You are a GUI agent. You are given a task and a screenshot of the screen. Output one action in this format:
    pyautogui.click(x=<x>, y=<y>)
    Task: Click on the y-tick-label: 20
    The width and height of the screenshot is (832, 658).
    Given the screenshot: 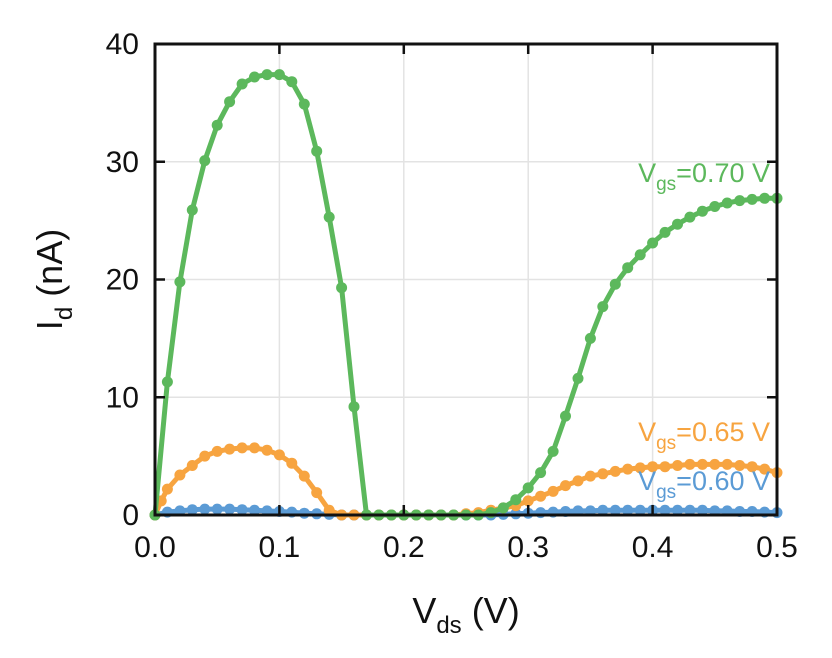 What is the action you would take?
    pyautogui.click(x=122, y=280)
    